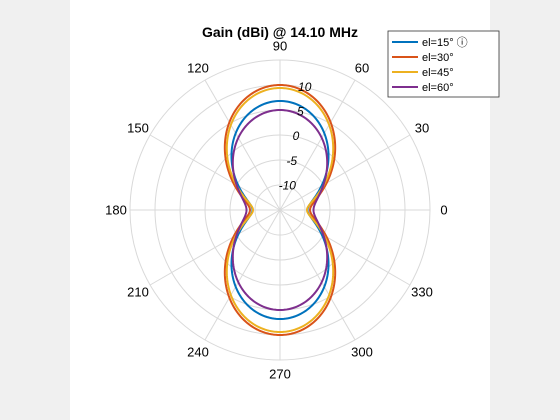 The width and height of the screenshot is (560, 420). What do you see at coordinates (280, 374) in the screenshot?
I see `theta-tick-label: 270` at bounding box center [280, 374].